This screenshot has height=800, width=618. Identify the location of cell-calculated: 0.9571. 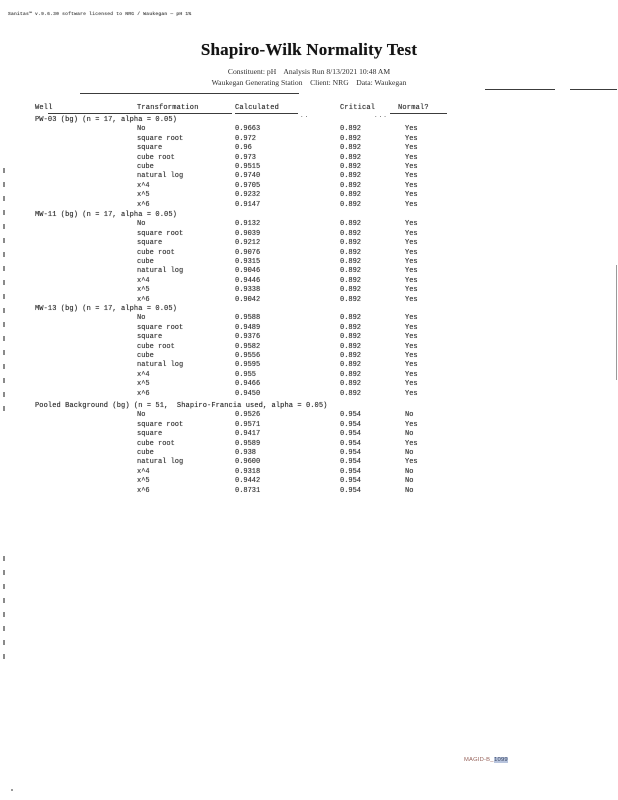
(248, 424).